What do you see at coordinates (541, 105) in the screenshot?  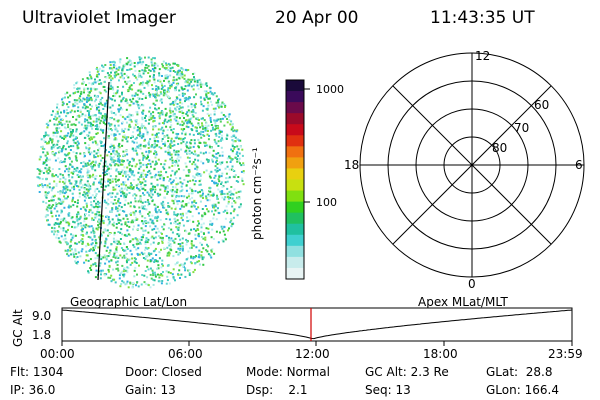 I see `lat-label-60: 60` at bounding box center [541, 105].